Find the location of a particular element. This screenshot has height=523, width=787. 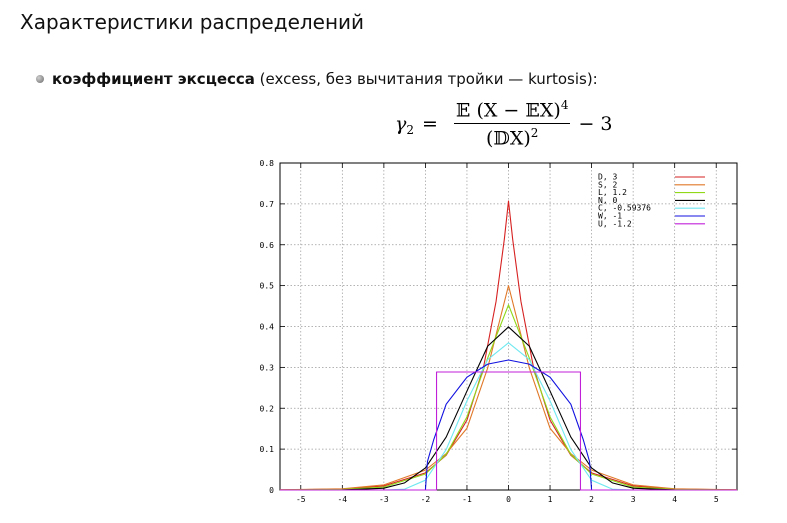

y-tick-label: 0.8 is located at coordinates (267, 163).